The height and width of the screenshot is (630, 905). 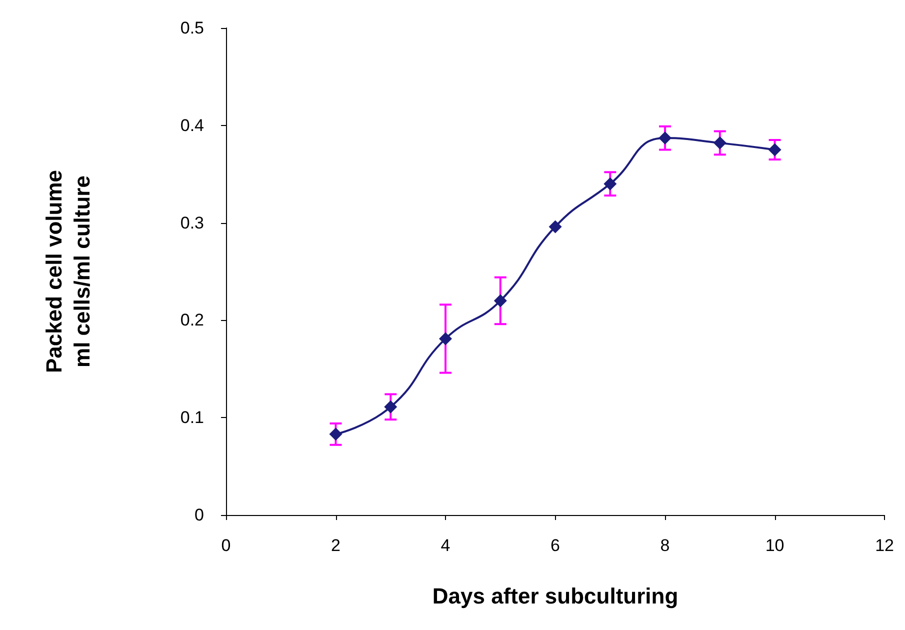 I want to click on x-tick-label: 12, so click(x=884, y=545).